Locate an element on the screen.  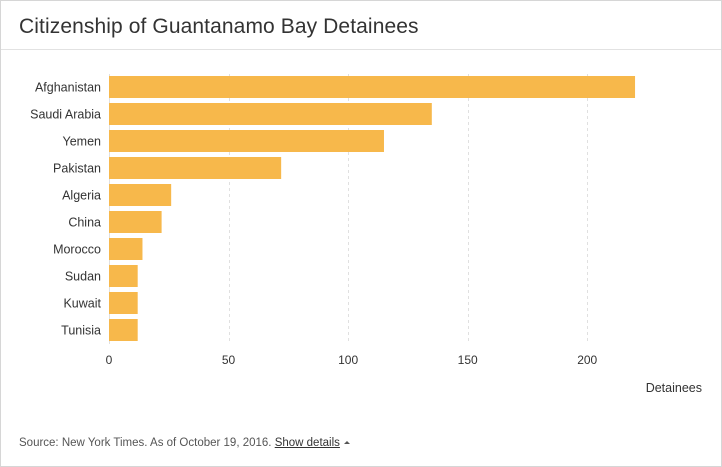
show-details-link: Show details is located at coordinates (312, 443).